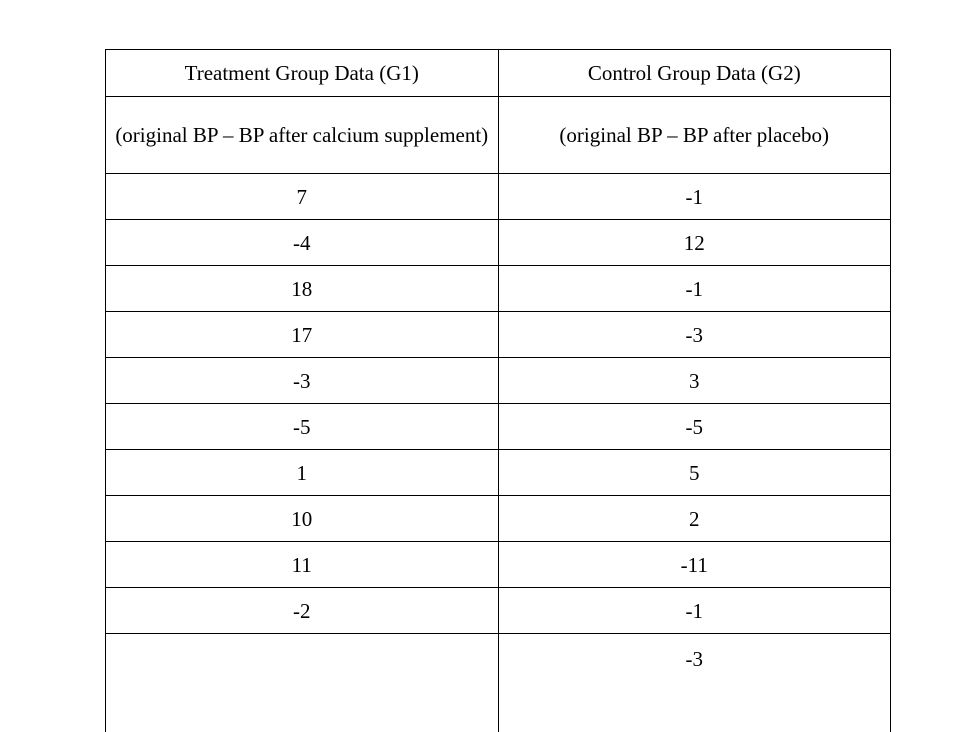 This screenshot has height=732, width=960. What do you see at coordinates (302, 381) in the screenshot?
I see `treatment-value-cell: -3` at bounding box center [302, 381].